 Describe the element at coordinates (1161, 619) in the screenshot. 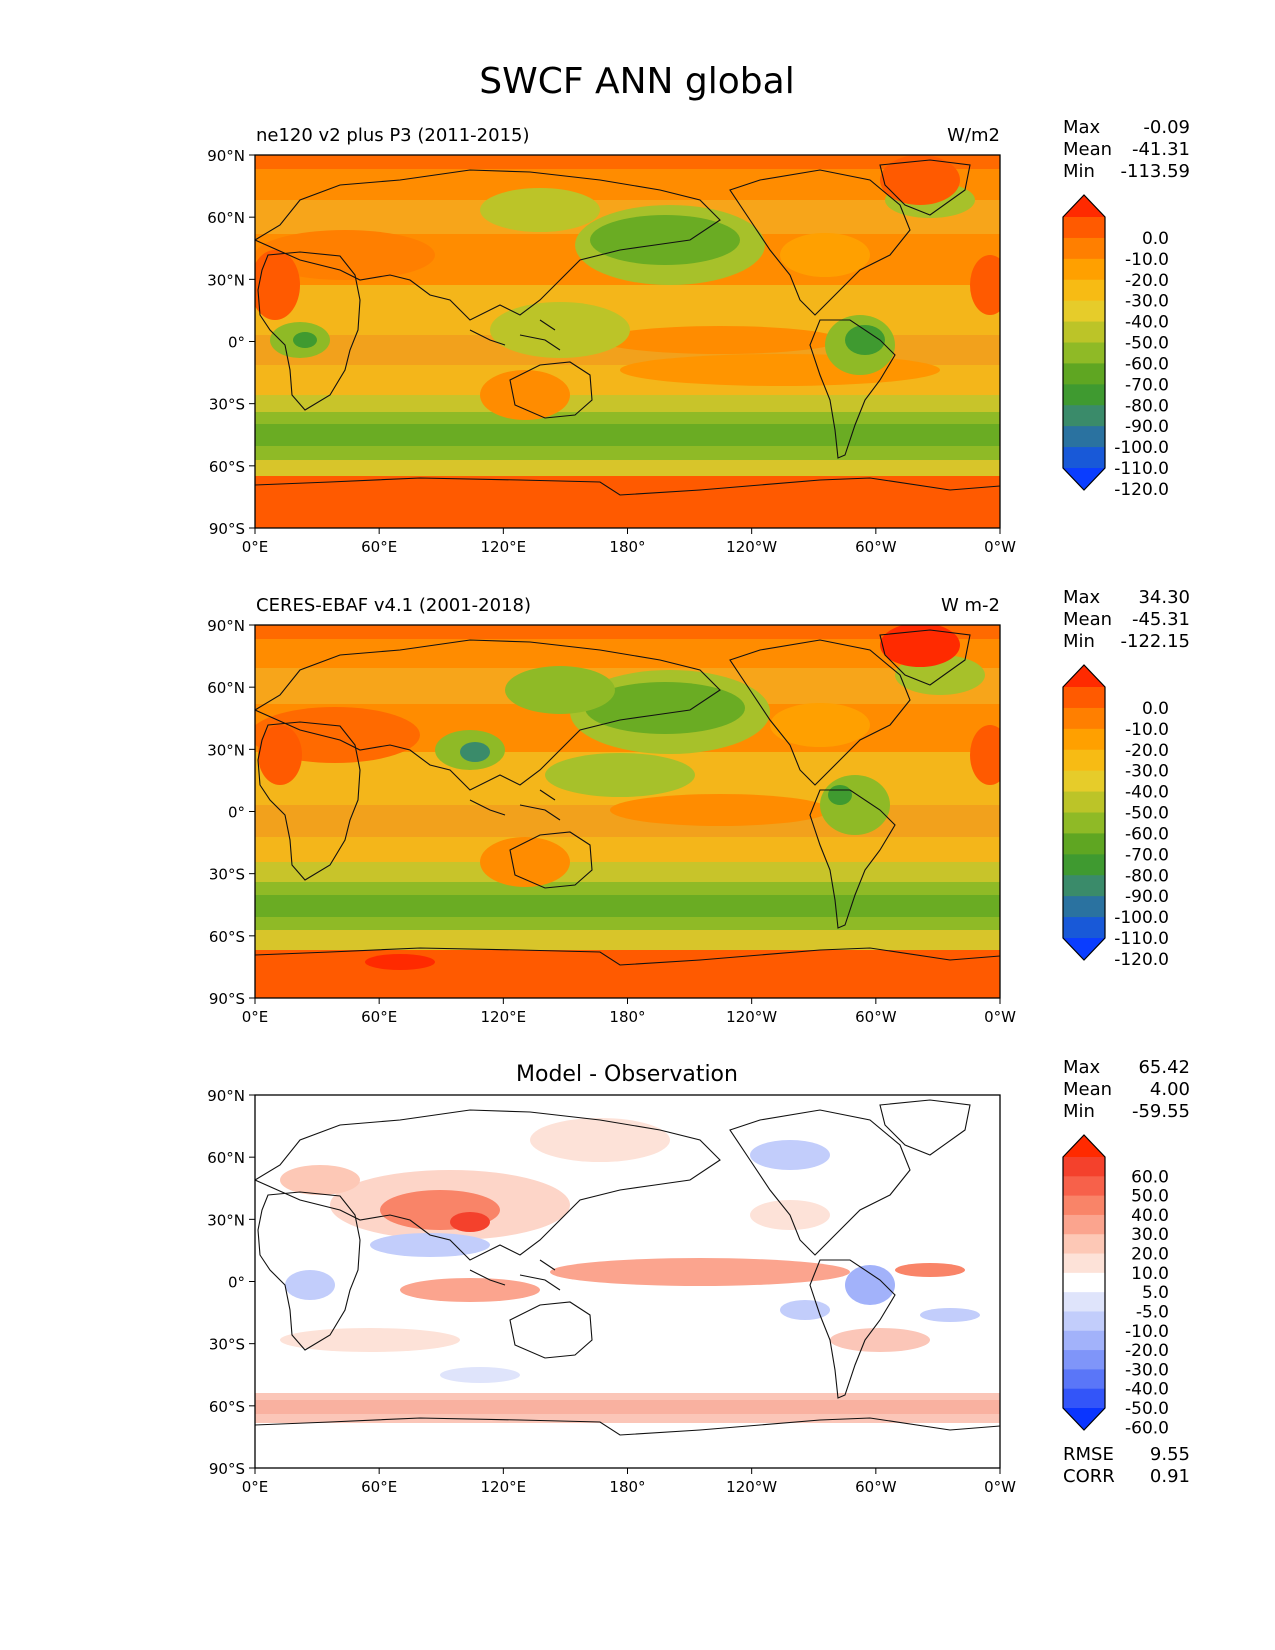

I see `stat-value: -45.31` at that location.